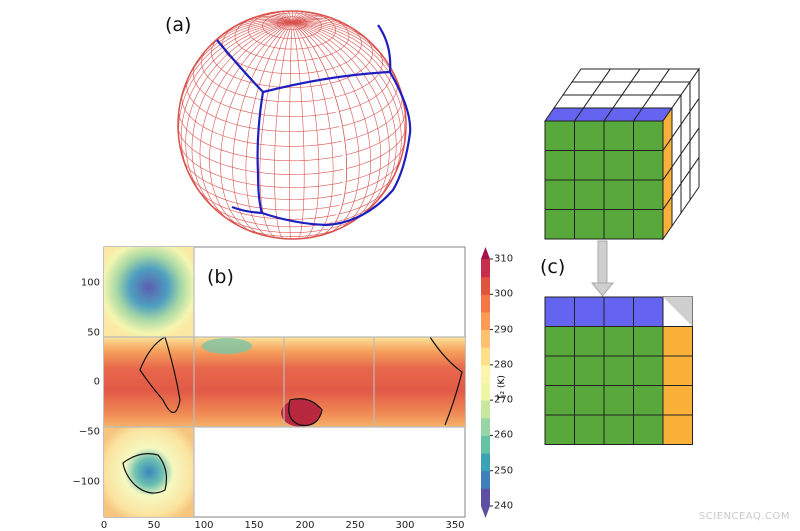 The height and width of the screenshot is (531, 800). Describe the element at coordinates (744, 516) in the screenshot. I see `watermark: SCIENCEAQ.COM` at that location.